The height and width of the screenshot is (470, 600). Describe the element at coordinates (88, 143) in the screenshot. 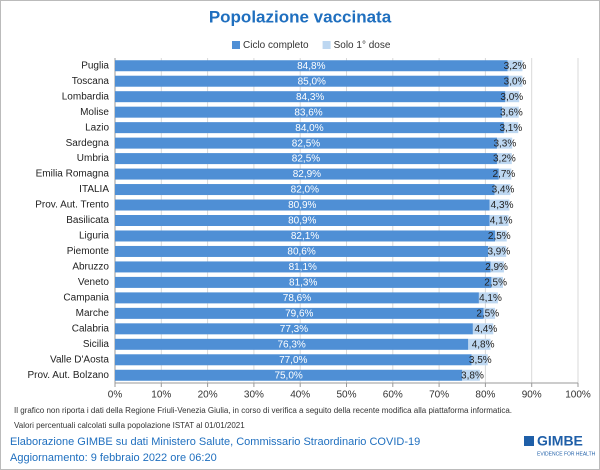

I see `y-tick-label: Sardegna` at that location.